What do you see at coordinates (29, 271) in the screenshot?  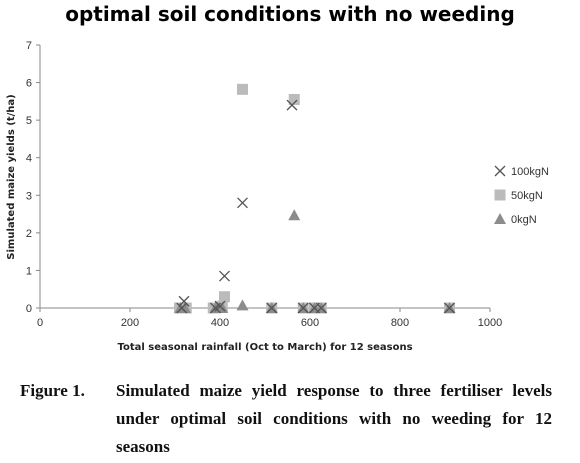 I see `y-tick-label: 1` at bounding box center [29, 271].